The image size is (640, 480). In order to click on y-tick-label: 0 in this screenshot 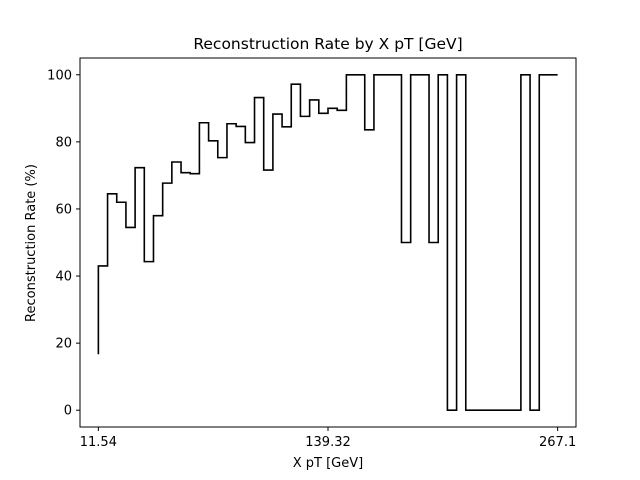, I will do `click(68, 411)`.